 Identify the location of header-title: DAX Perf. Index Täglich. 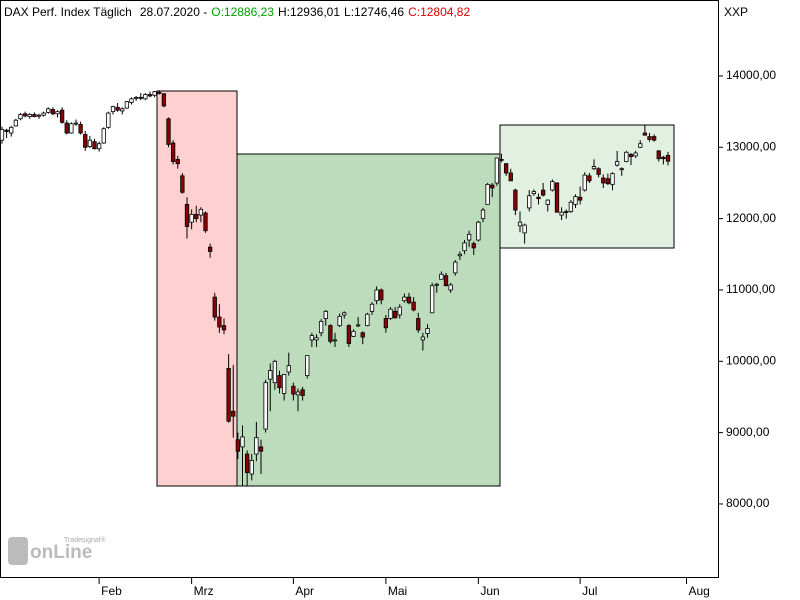
(68, 12).